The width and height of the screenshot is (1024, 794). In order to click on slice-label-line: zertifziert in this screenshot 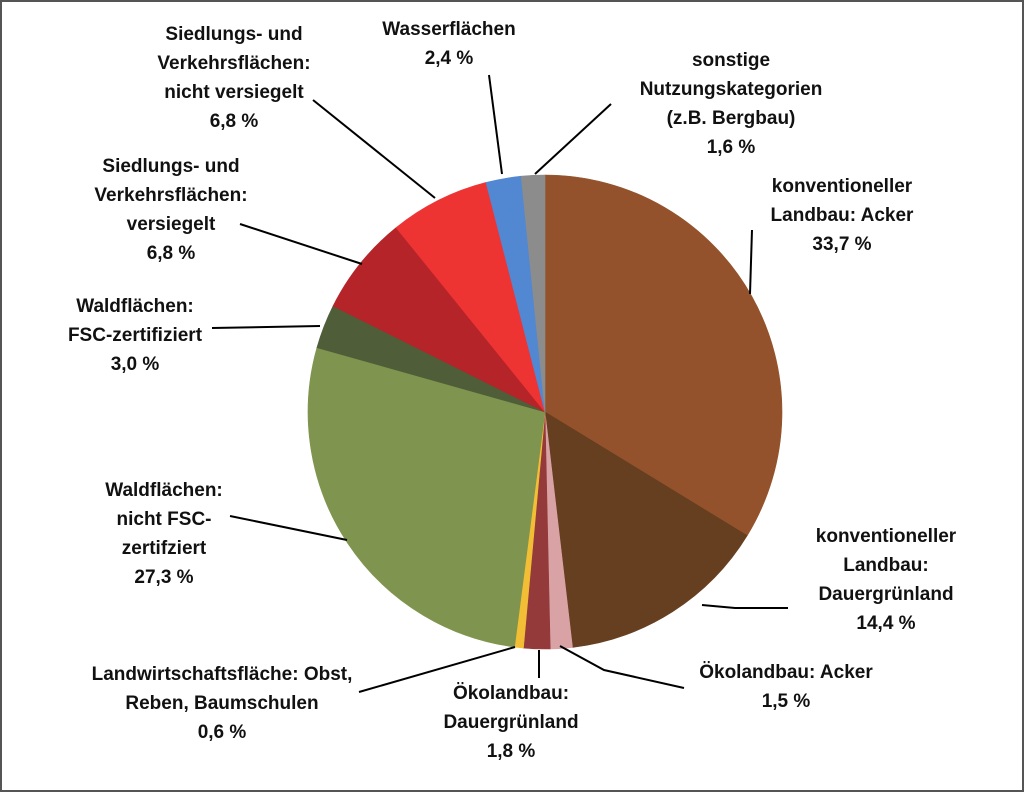, I will do `click(164, 548)`.